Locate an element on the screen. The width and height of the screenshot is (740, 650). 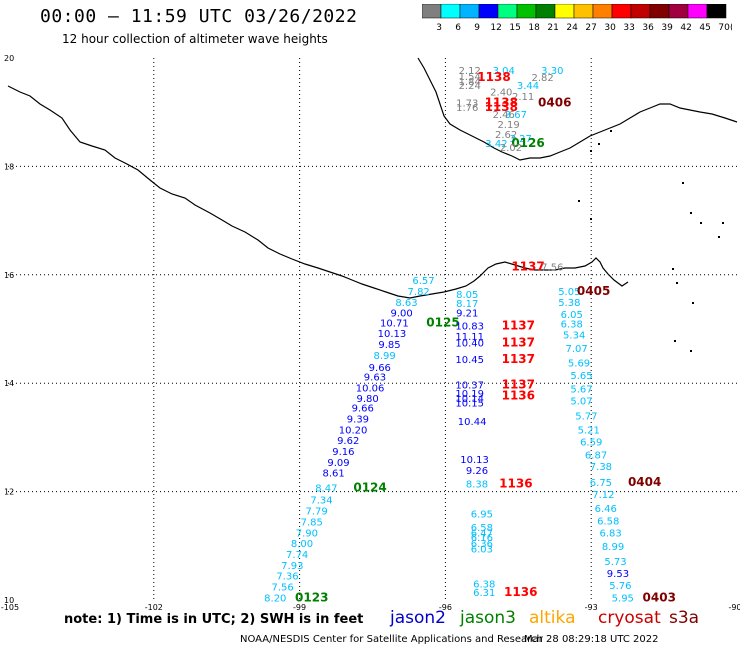
wave-height-value: 9.00 is located at coordinates (402, 314).